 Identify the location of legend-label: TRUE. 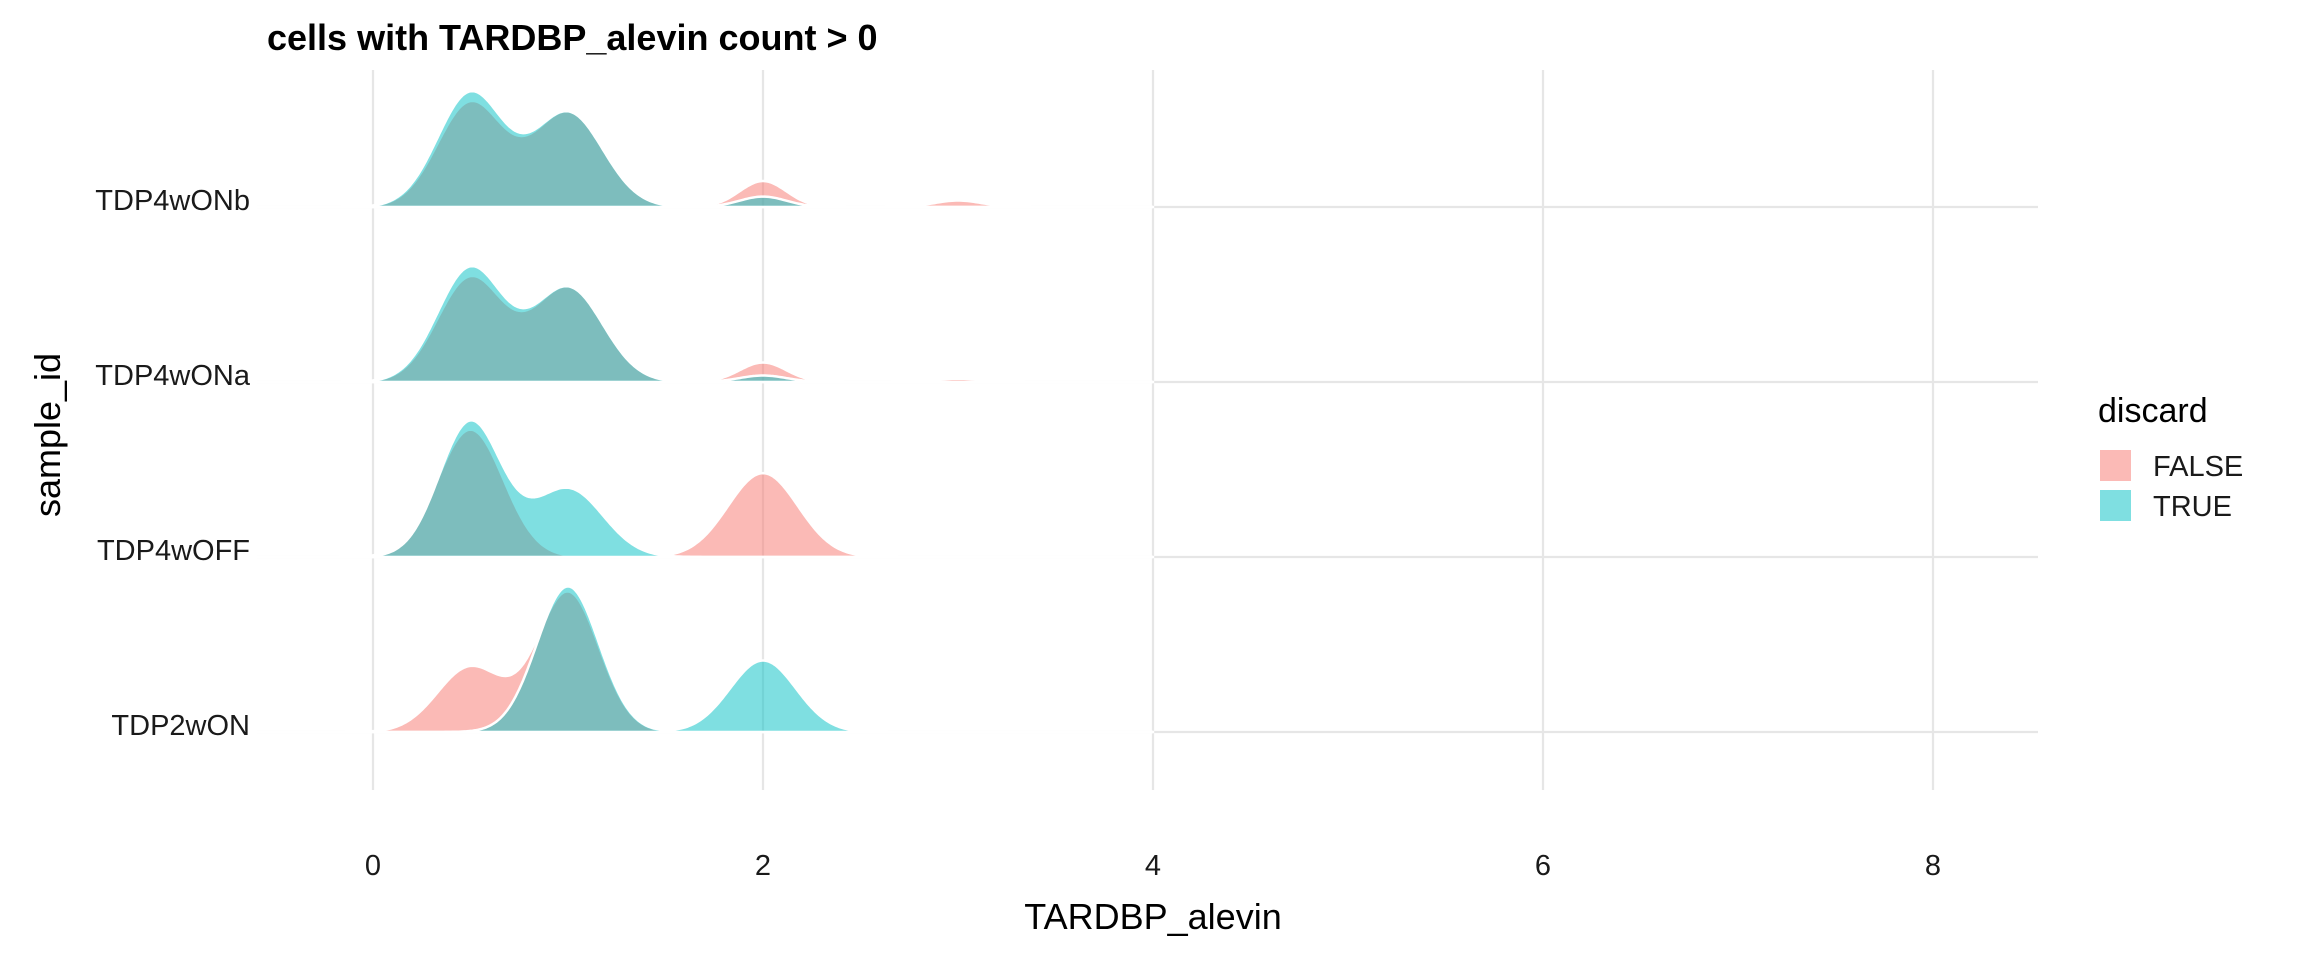
(2192, 507).